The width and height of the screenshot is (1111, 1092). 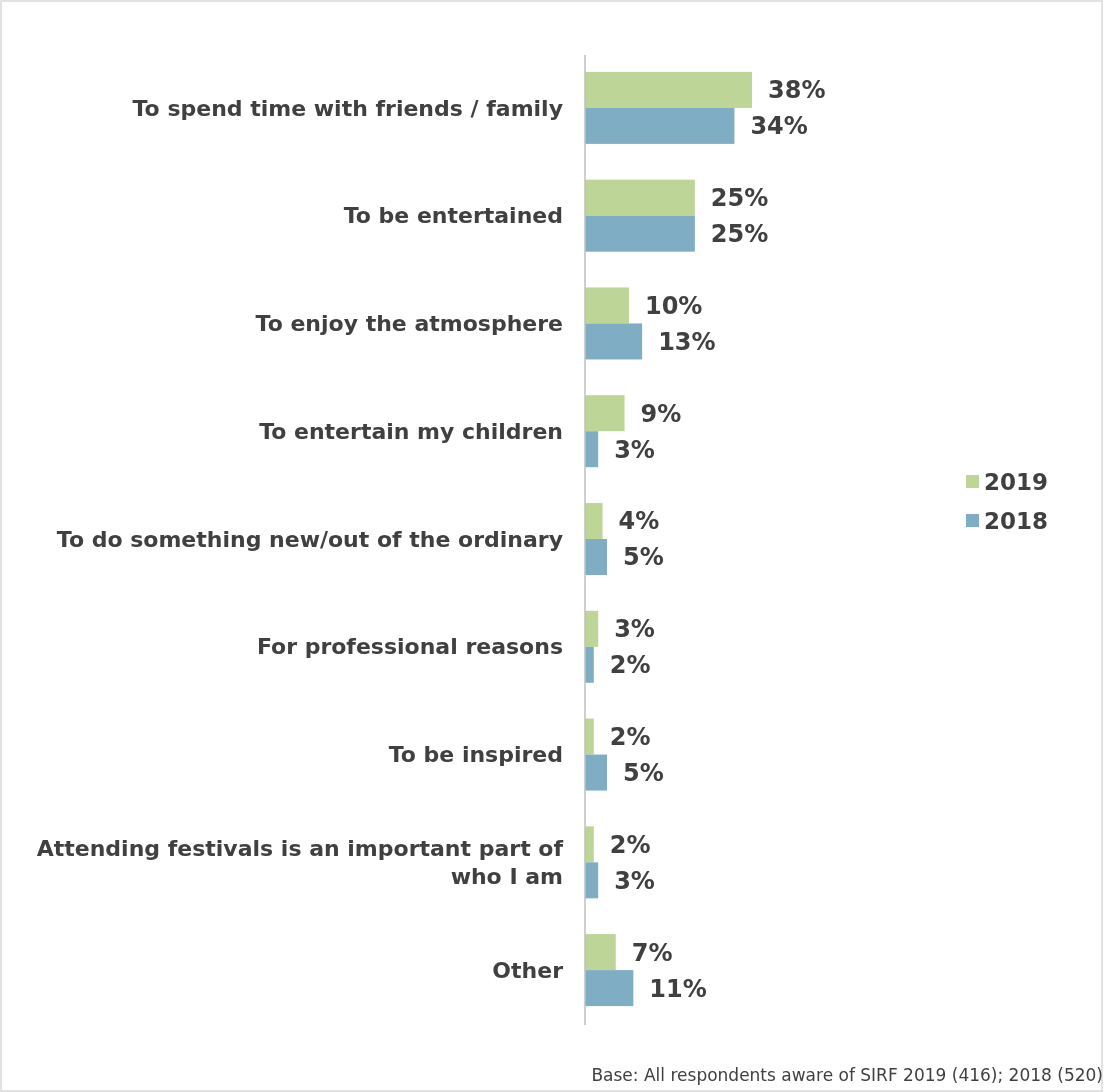 I want to click on y-tick-label: To spend time with friends / family, so click(x=347, y=108).